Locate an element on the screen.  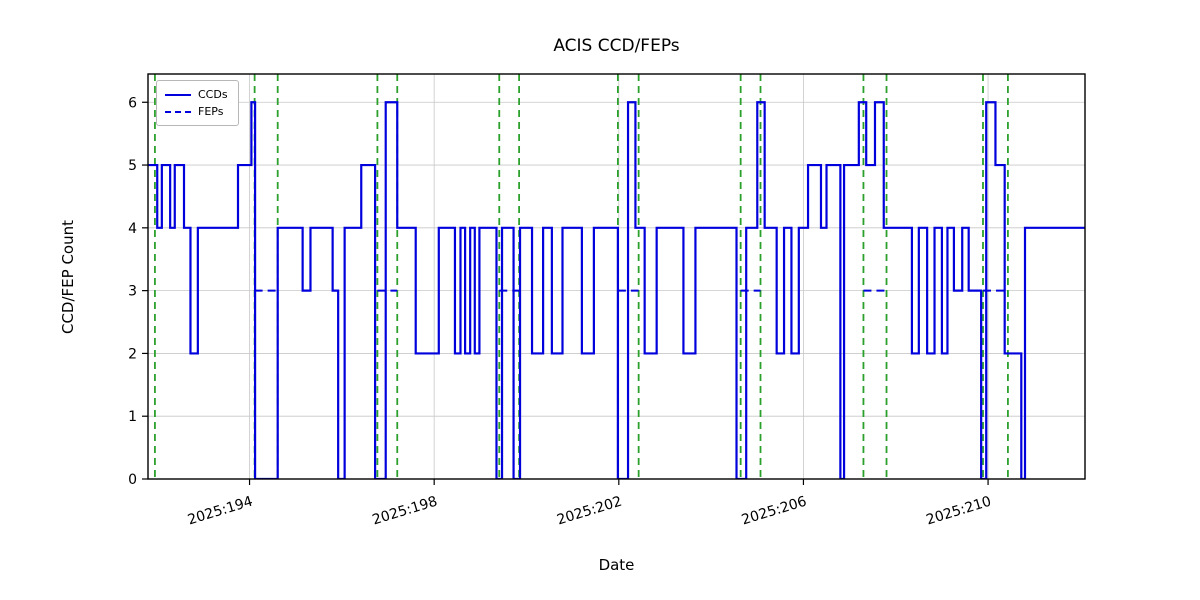
legend-item-feps: FEPs is located at coordinates (196, 111).